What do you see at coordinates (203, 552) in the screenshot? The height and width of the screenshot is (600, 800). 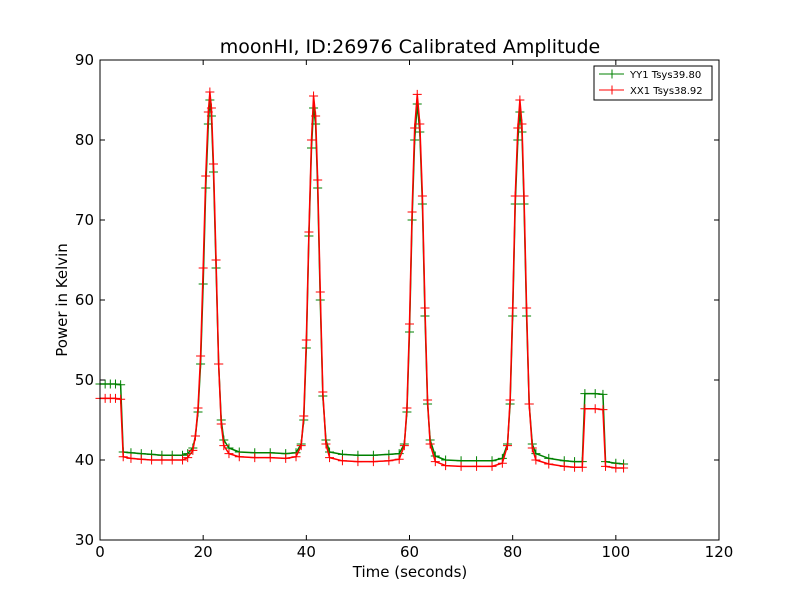 I see `x-tick-label: 20` at bounding box center [203, 552].